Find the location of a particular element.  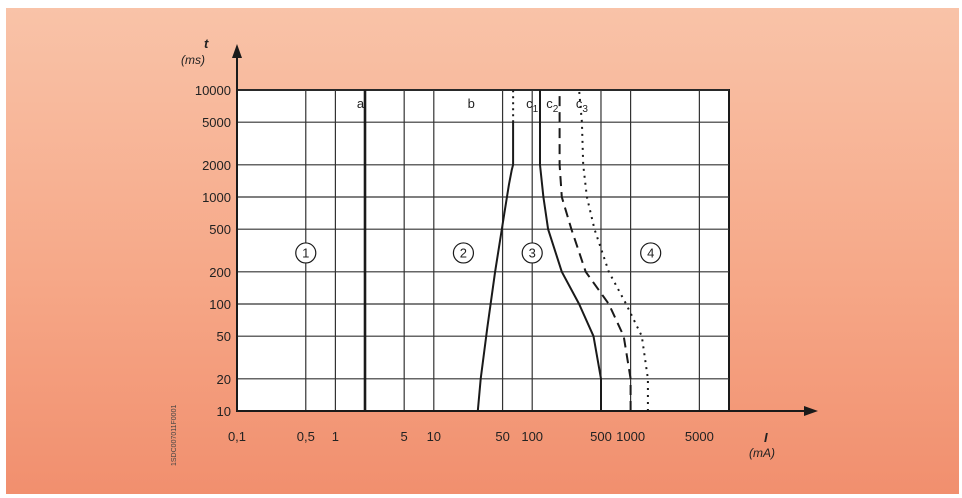

x-tick-label: 5 is located at coordinates (404, 436).